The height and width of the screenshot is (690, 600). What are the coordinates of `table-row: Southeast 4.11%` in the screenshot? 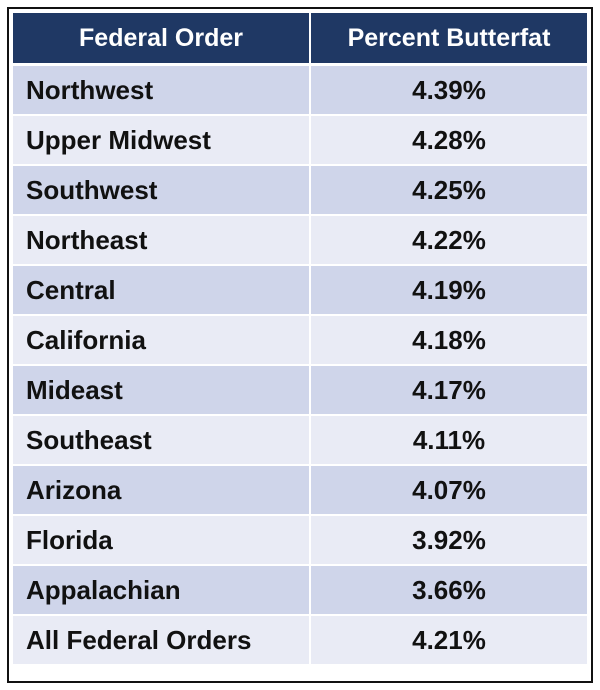 It's located at (300, 440).